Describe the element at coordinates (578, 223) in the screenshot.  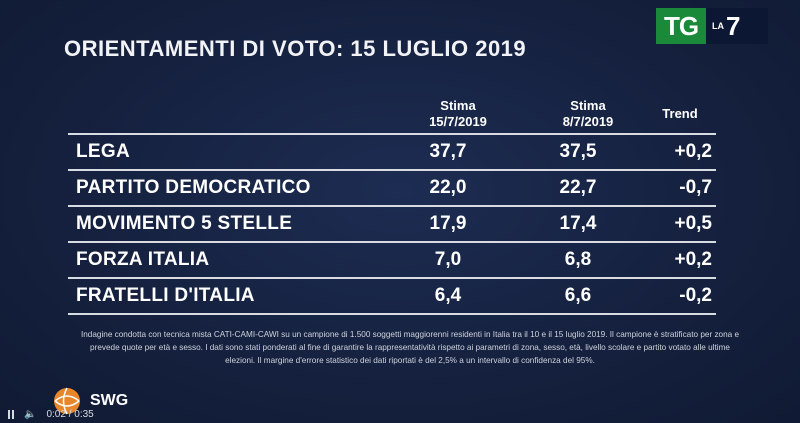
I see `estimate-previous: 17,4` at that location.